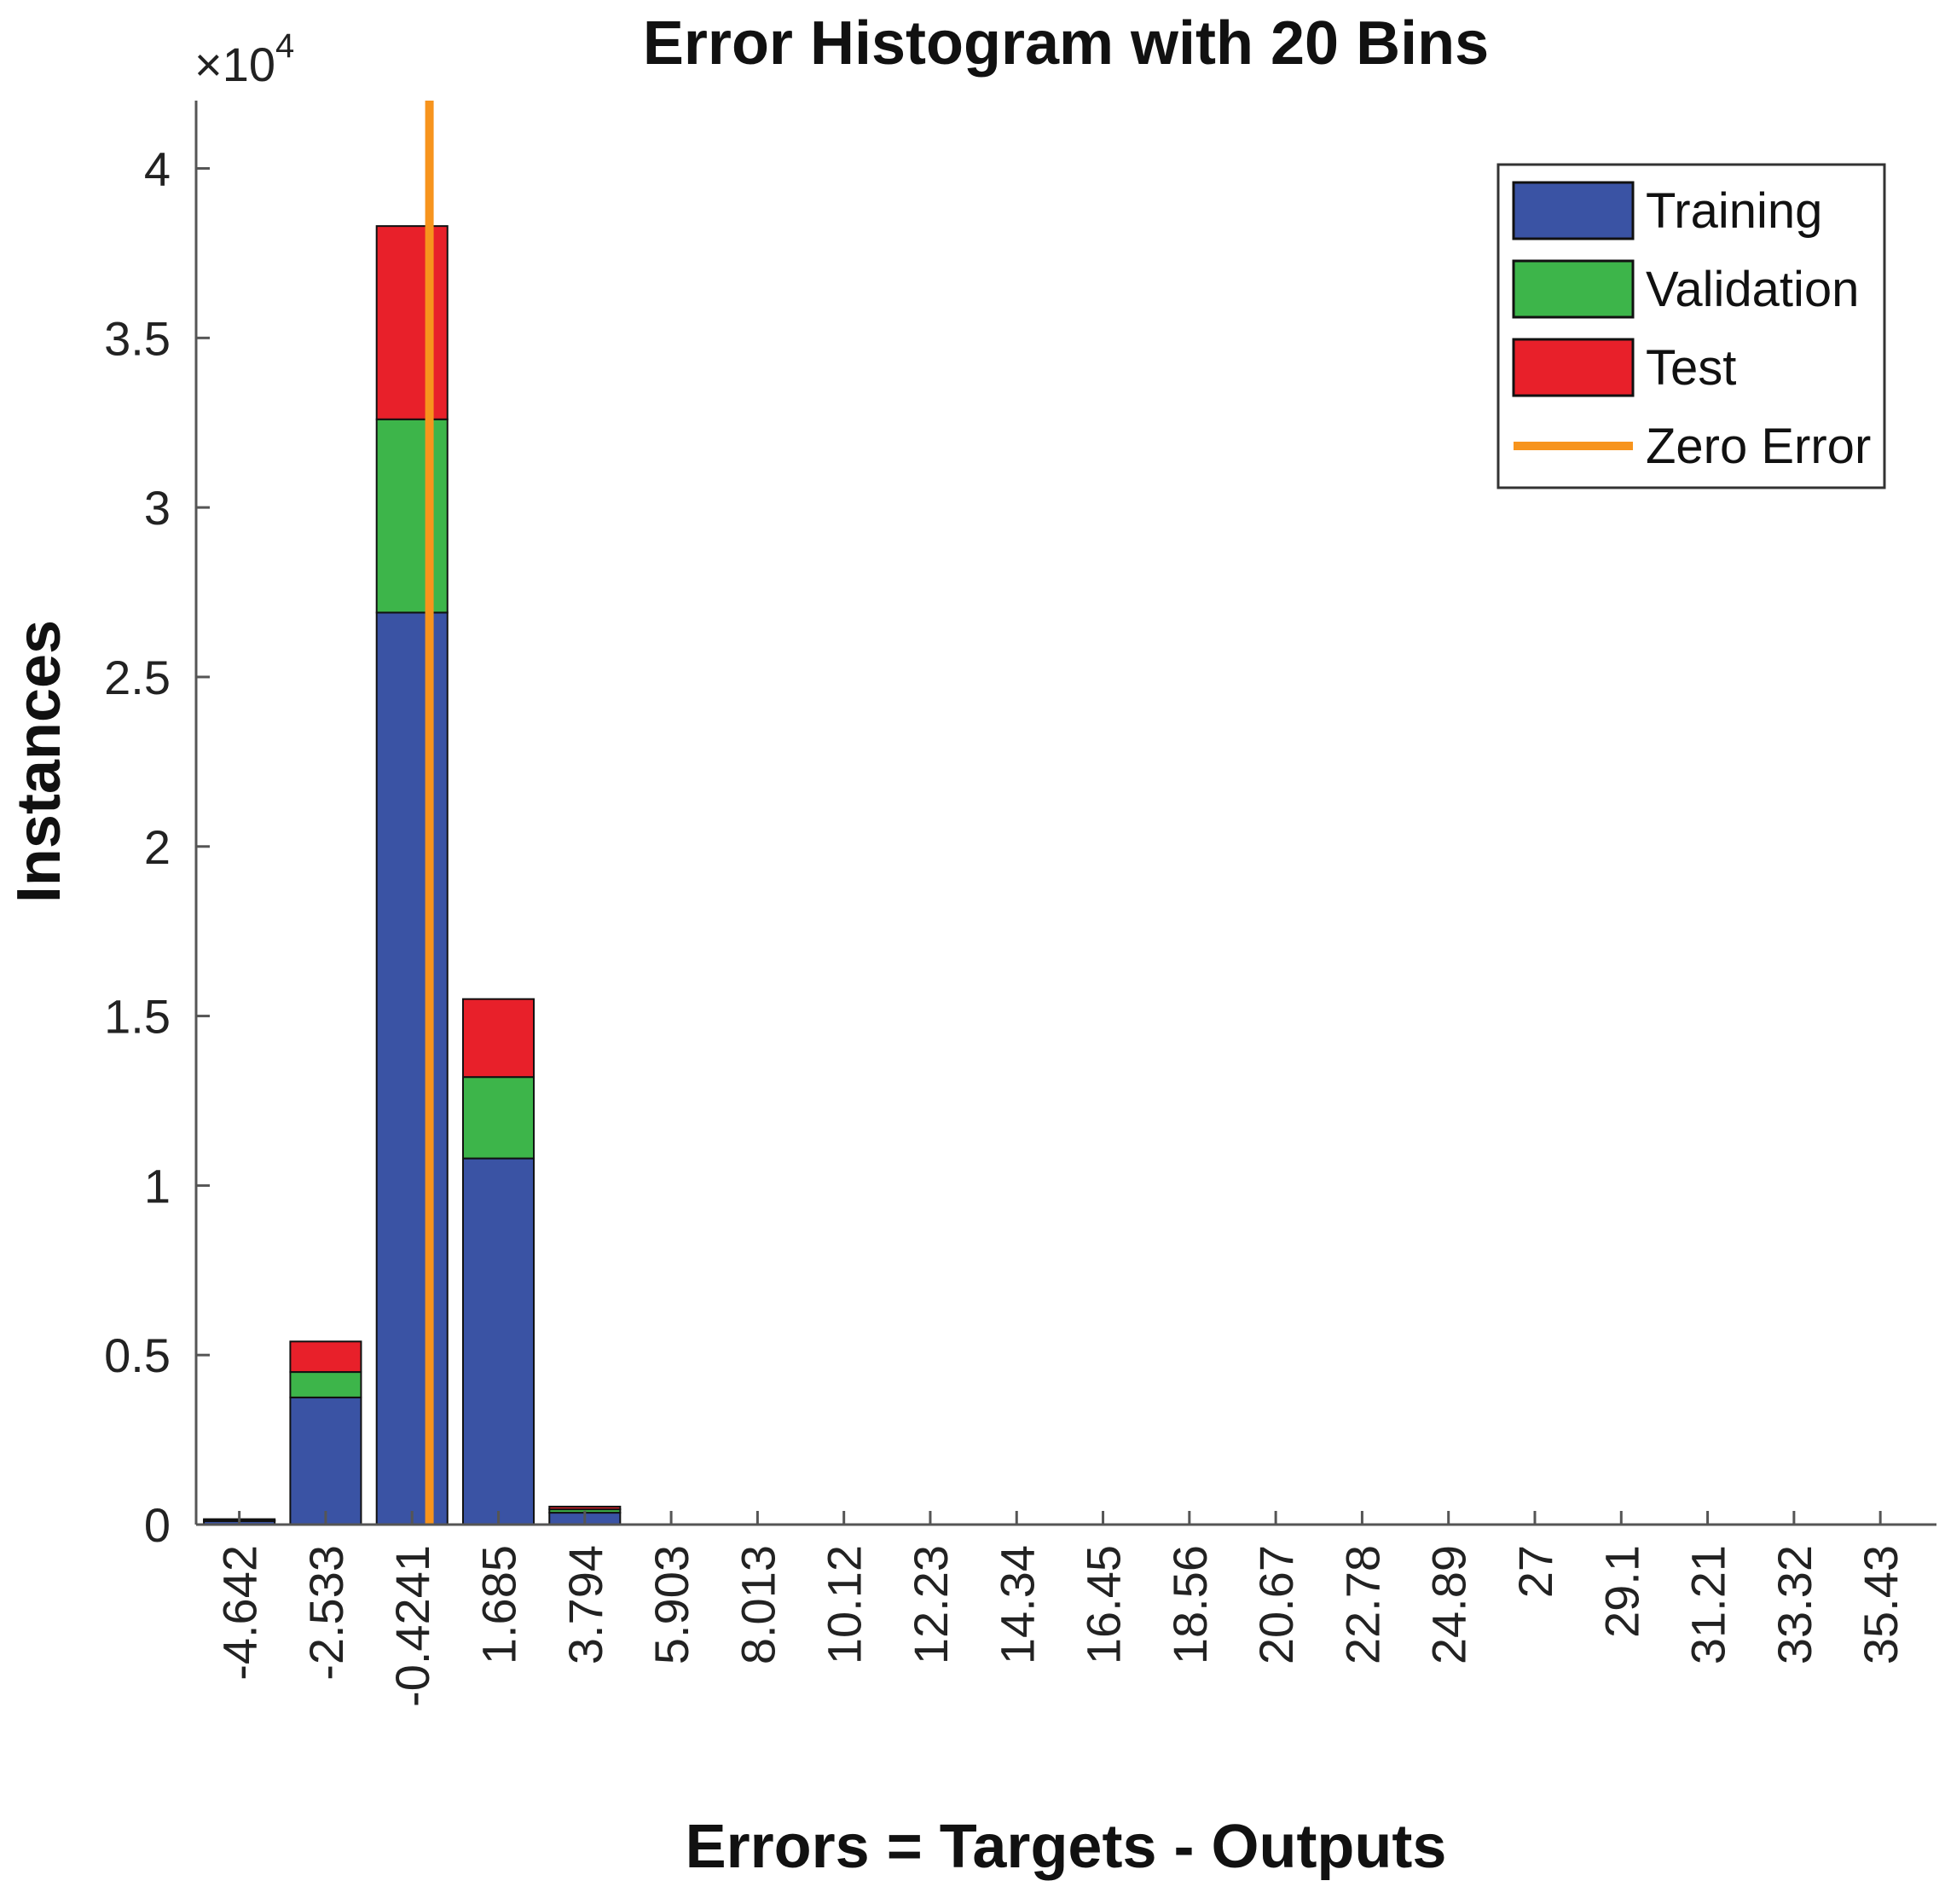  I want to click on x-tick-label: 10.12, so click(845, 1604).